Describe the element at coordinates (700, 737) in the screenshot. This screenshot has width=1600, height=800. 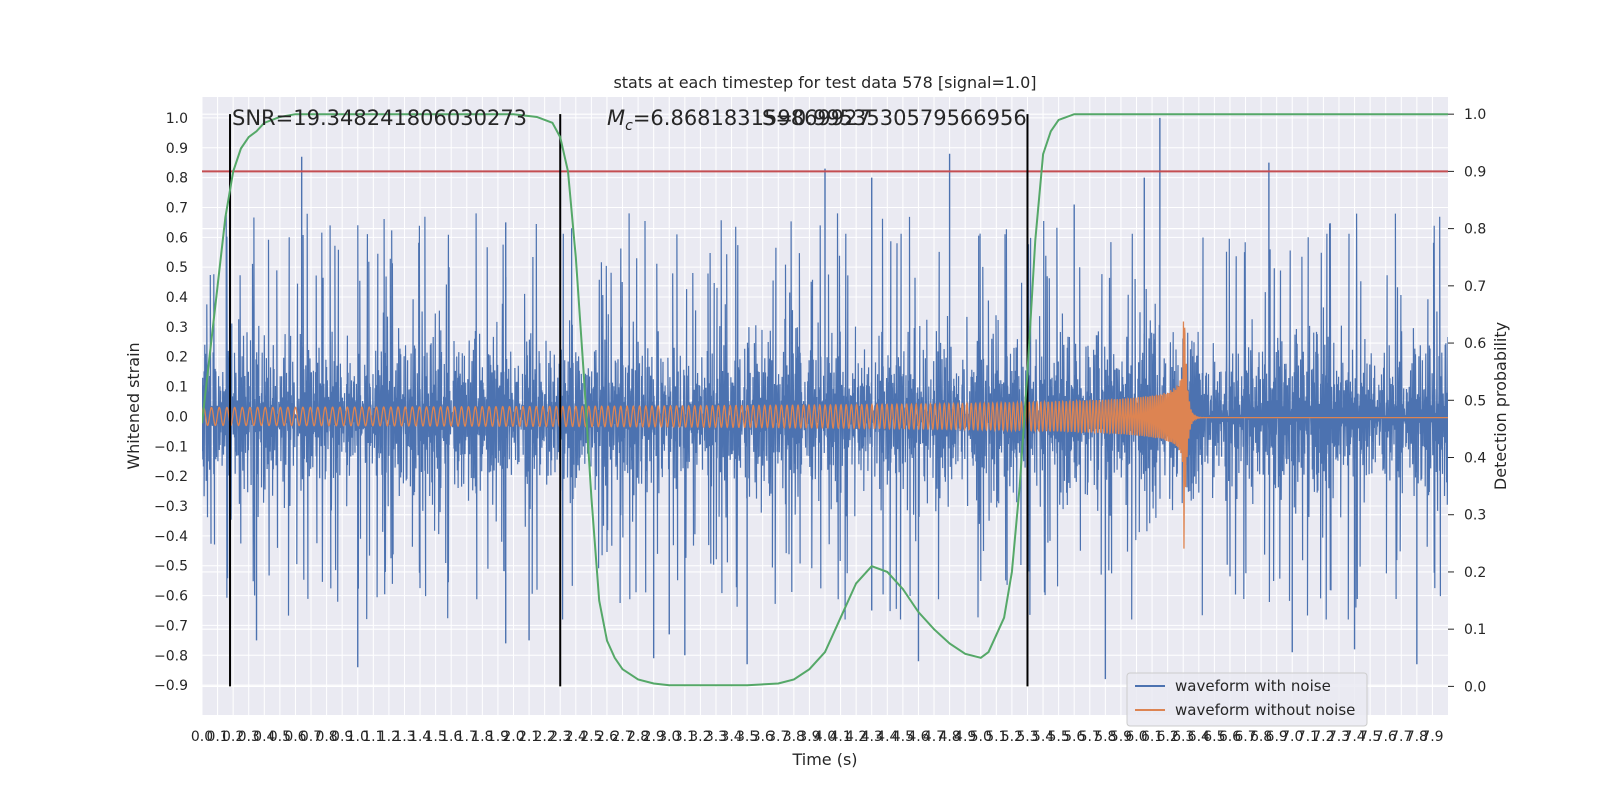
I see `x-tick-label: 3.2` at that location.